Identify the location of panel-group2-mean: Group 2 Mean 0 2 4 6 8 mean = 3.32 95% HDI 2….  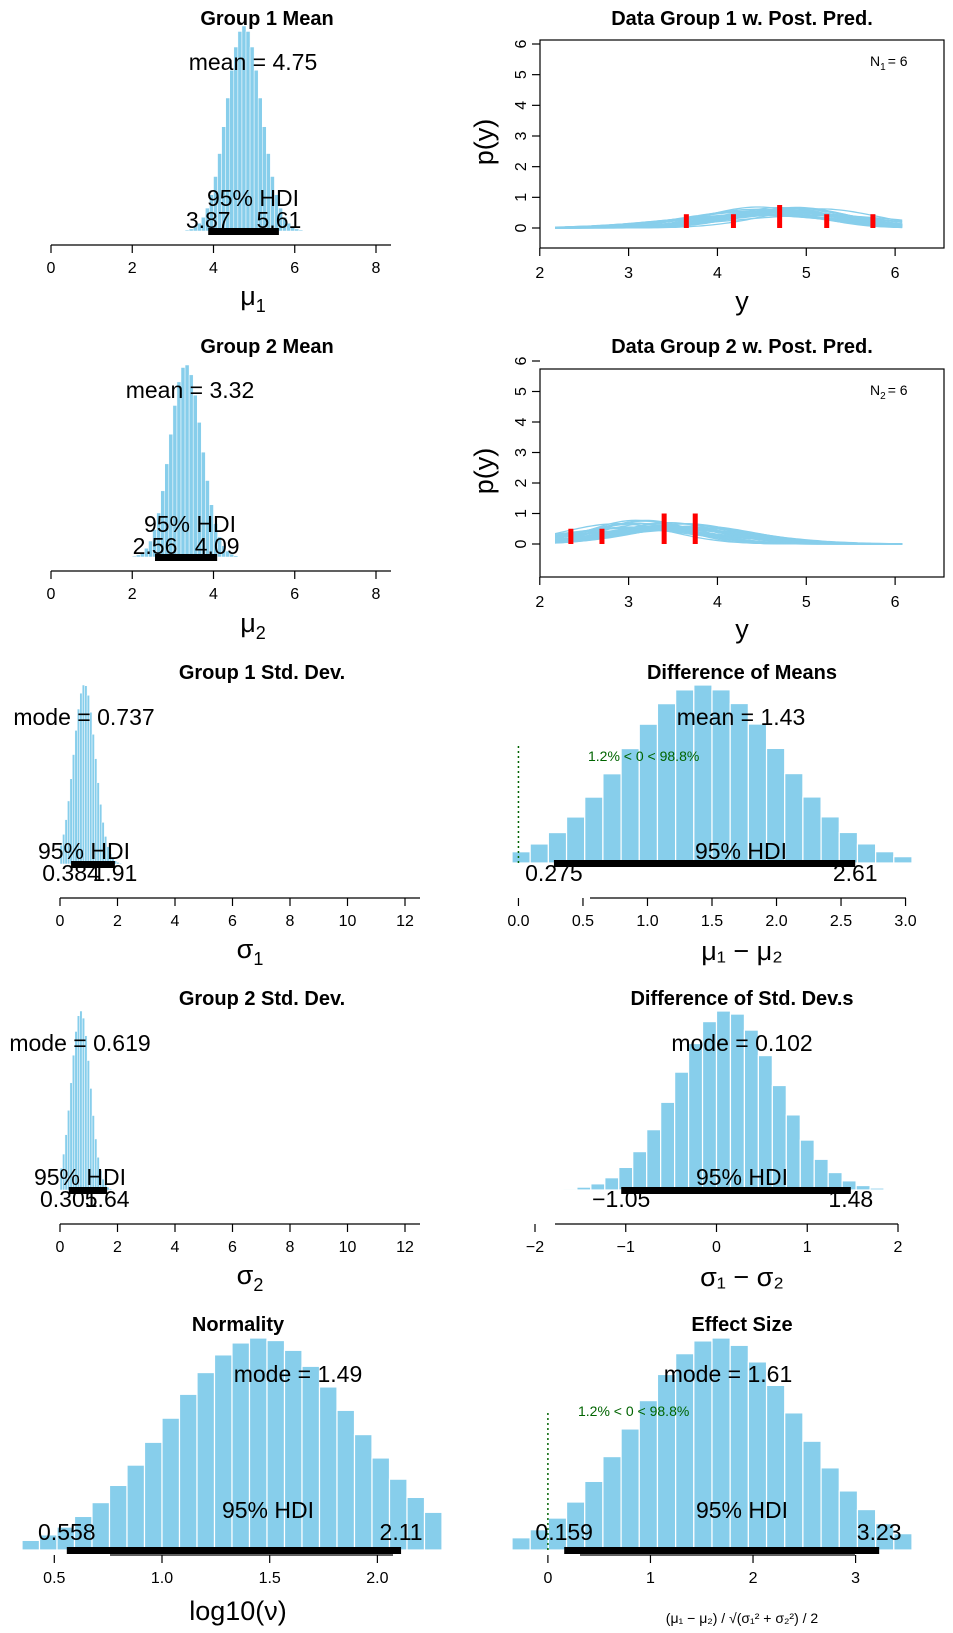
(219, 489).